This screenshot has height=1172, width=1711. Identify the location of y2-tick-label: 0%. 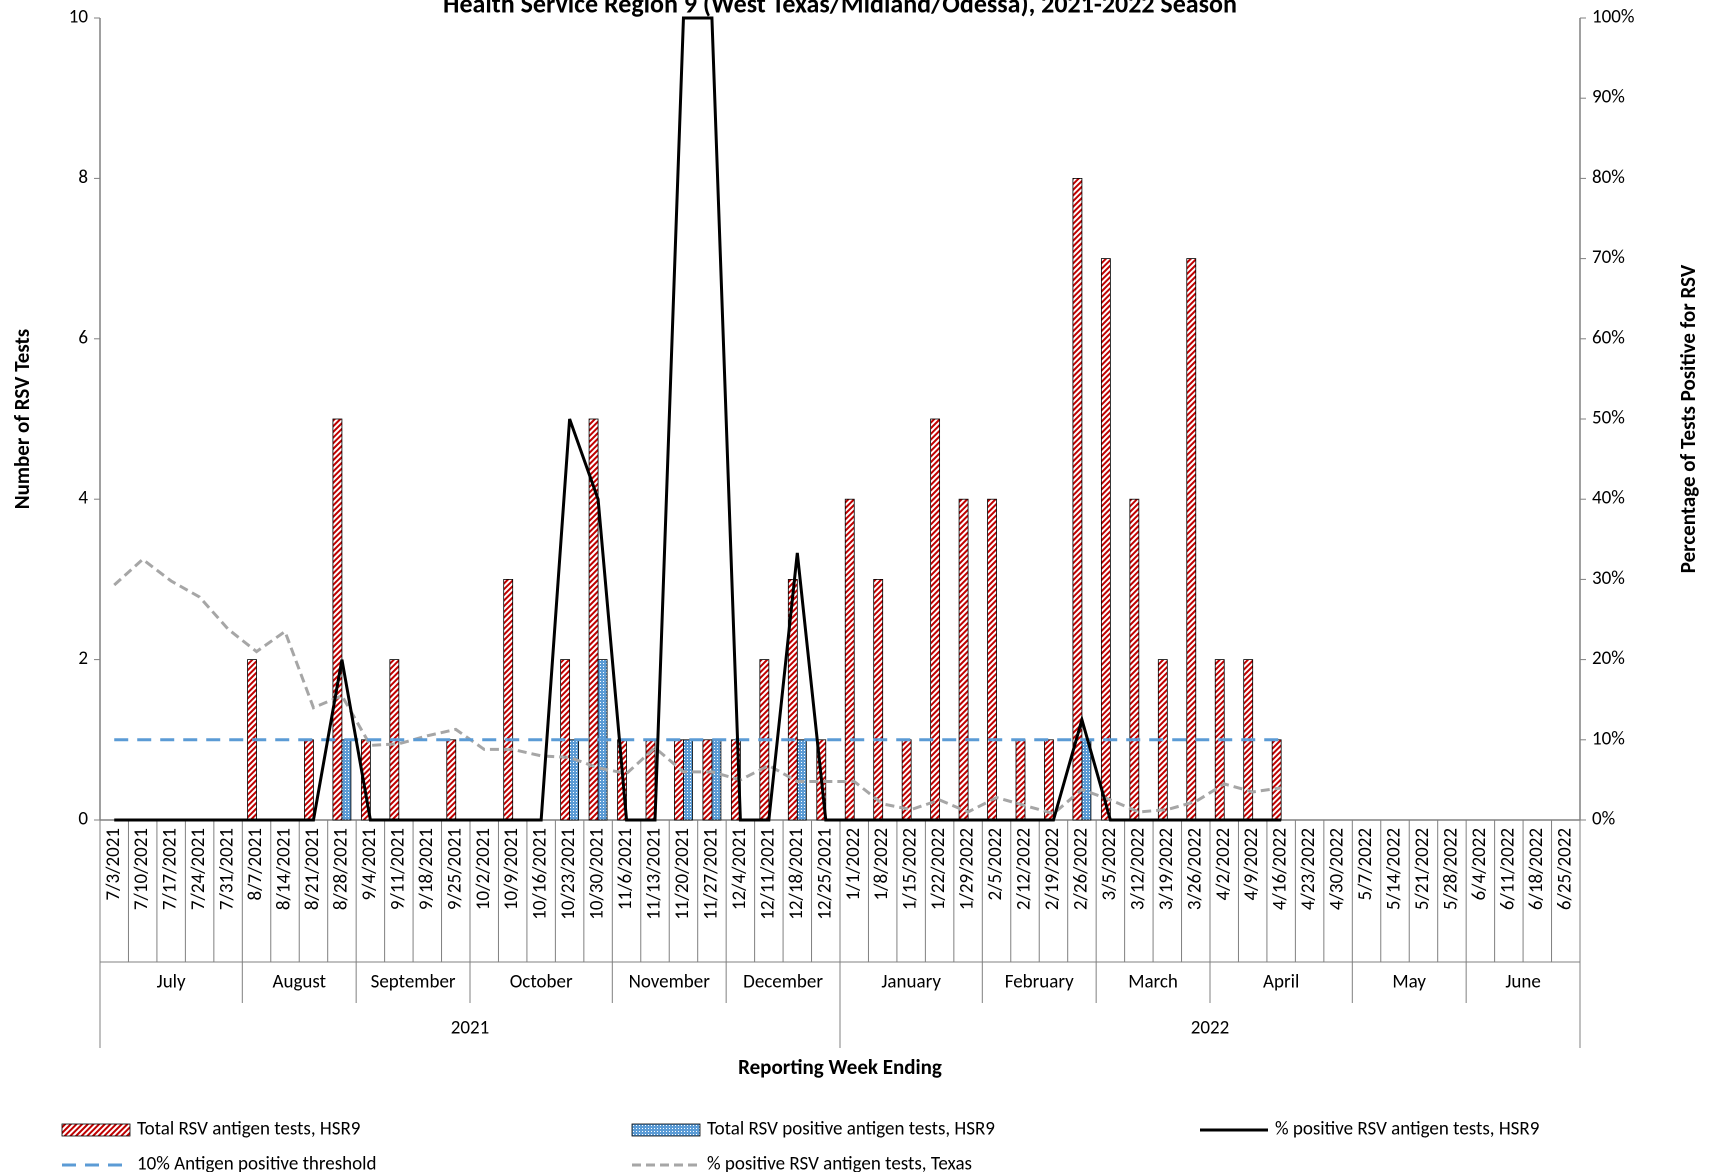
(1603, 819).